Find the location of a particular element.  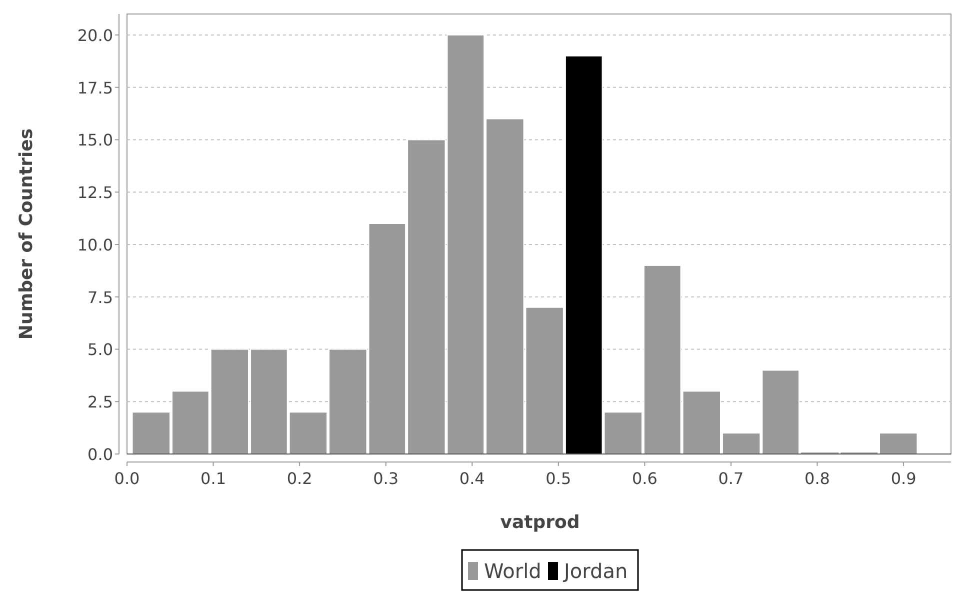

y-tick-label: 12.5 is located at coordinates (95, 192).